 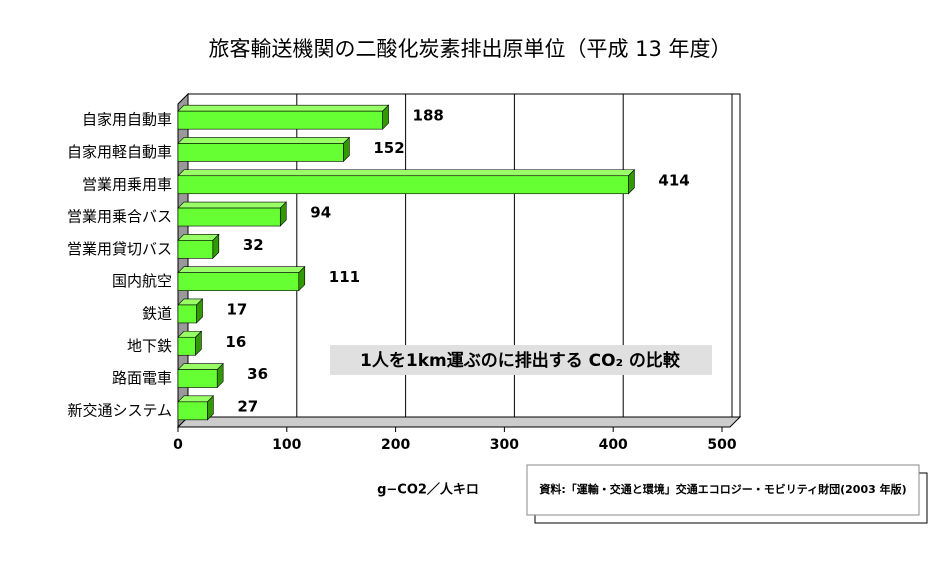 What do you see at coordinates (142, 281) in the screenshot?
I see `y-tick-label: 国内航空` at bounding box center [142, 281].